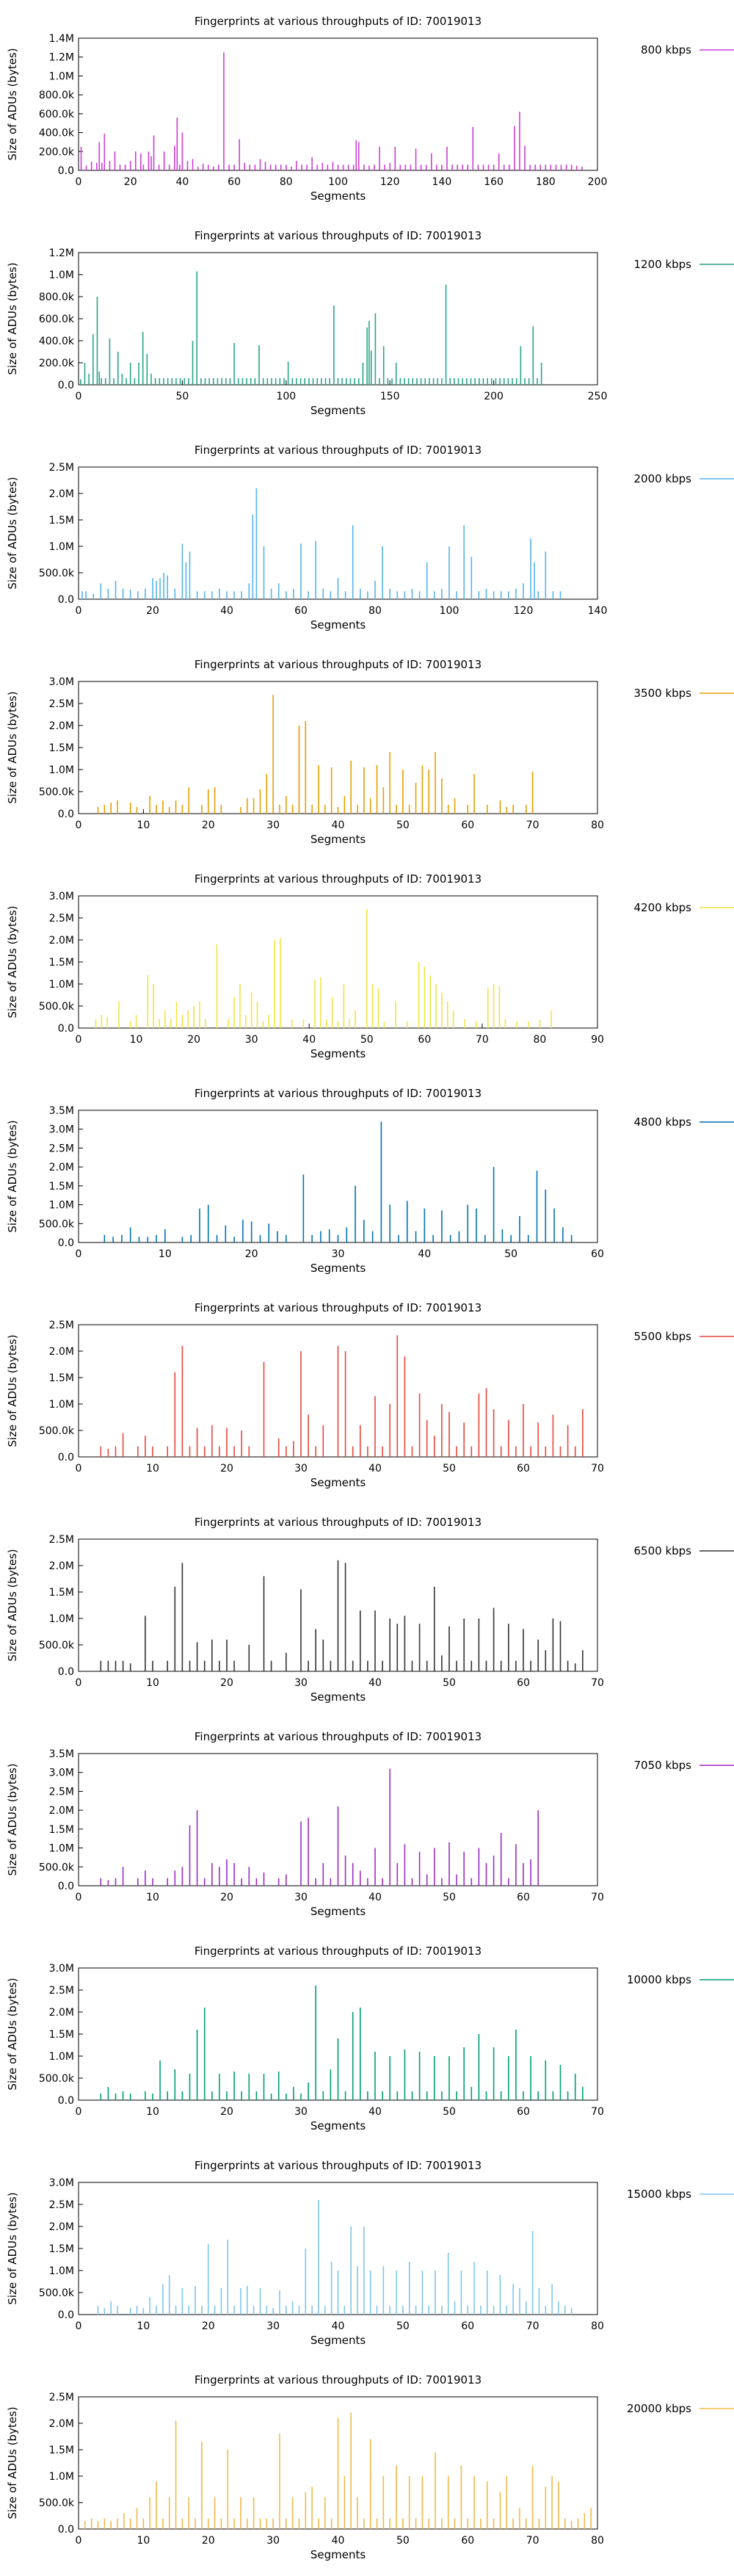 The height and width of the screenshot is (2576, 734). What do you see at coordinates (57, 152) in the screenshot?
I see `y-tick-label: 200.0k` at bounding box center [57, 152].